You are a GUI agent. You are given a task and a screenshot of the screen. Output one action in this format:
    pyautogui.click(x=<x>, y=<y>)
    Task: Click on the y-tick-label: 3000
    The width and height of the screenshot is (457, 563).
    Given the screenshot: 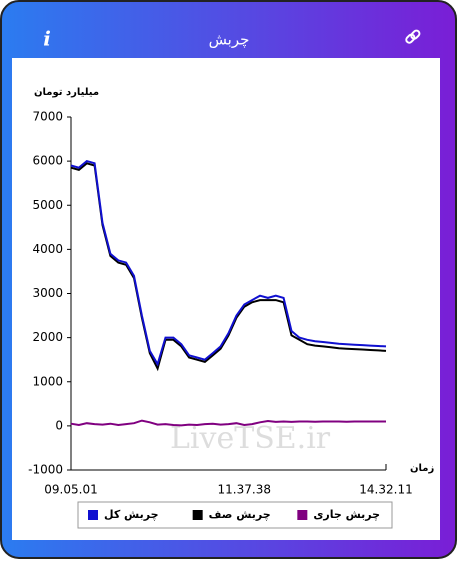 What is the action you would take?
    pyautogui.click(x=47, y=293)
    